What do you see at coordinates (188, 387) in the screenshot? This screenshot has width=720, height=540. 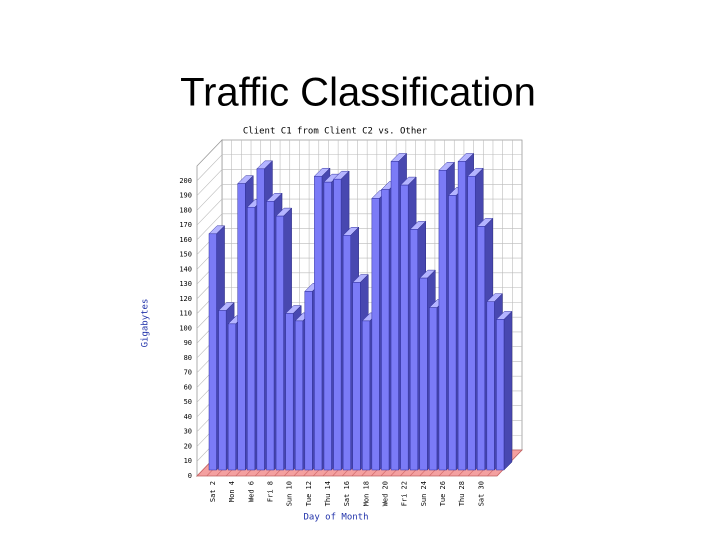 I see `y-tick-label: 60` at bounding box center [188, 387].